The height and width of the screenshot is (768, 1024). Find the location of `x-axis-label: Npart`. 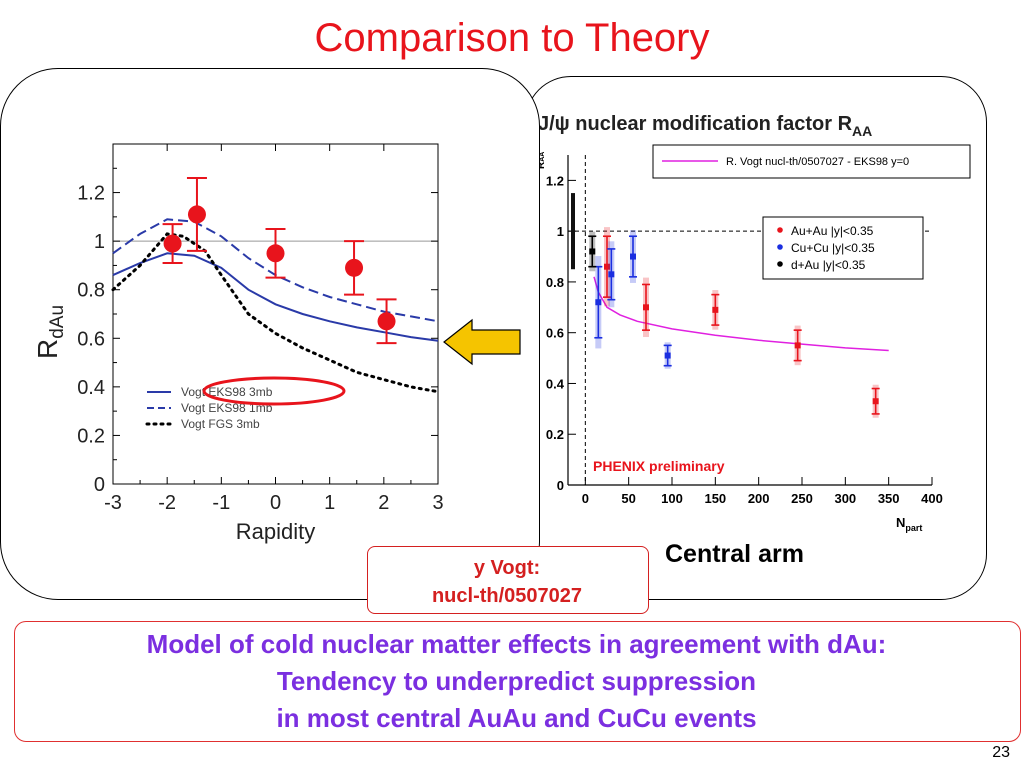

x-axis-label: Npart is located at coordinates (909, 524).